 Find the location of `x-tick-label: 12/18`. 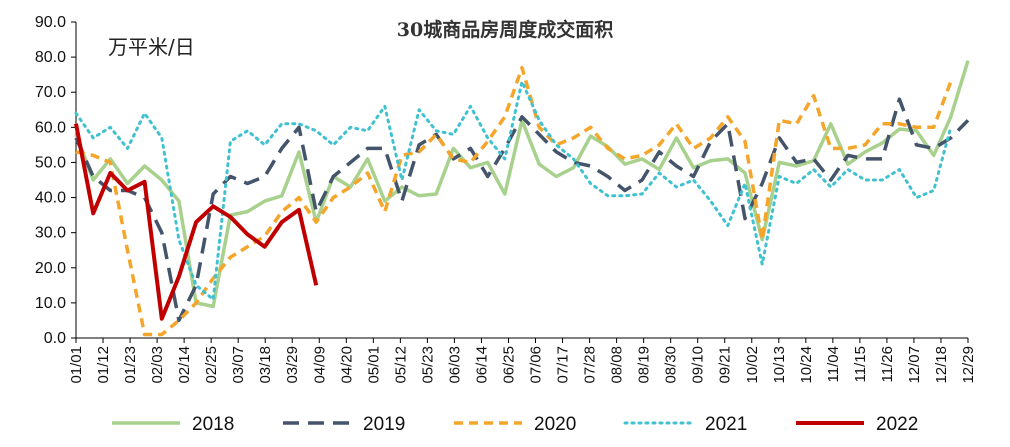

x-tick-label: 12/18 is located at coordinates (941, 365).